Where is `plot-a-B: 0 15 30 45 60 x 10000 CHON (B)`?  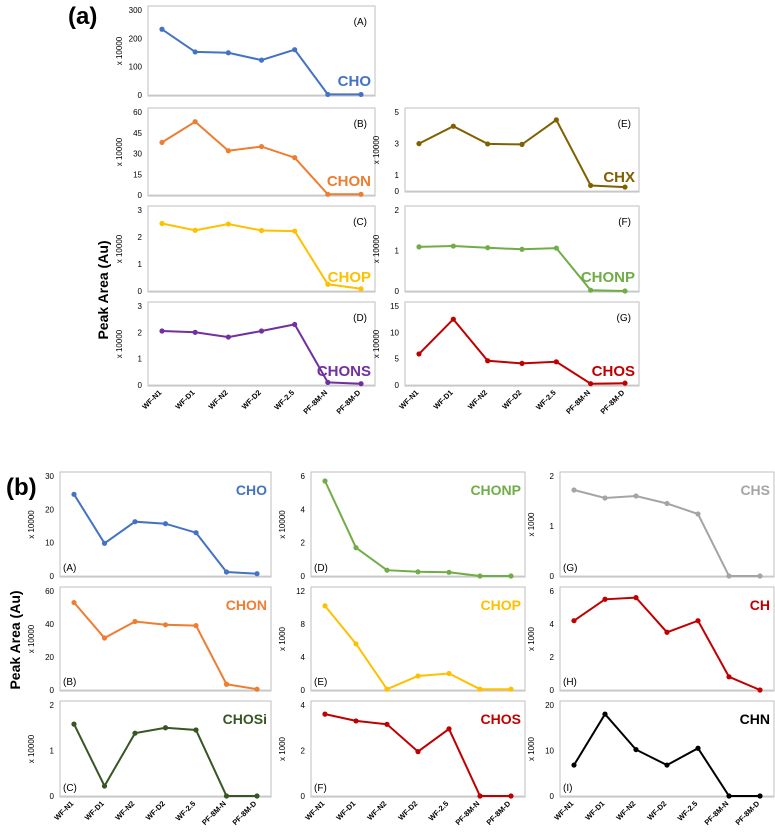
plot-a-B: 0 15 30 45 60 x 10000 CHON (B) is located at coordinates (245, 153).